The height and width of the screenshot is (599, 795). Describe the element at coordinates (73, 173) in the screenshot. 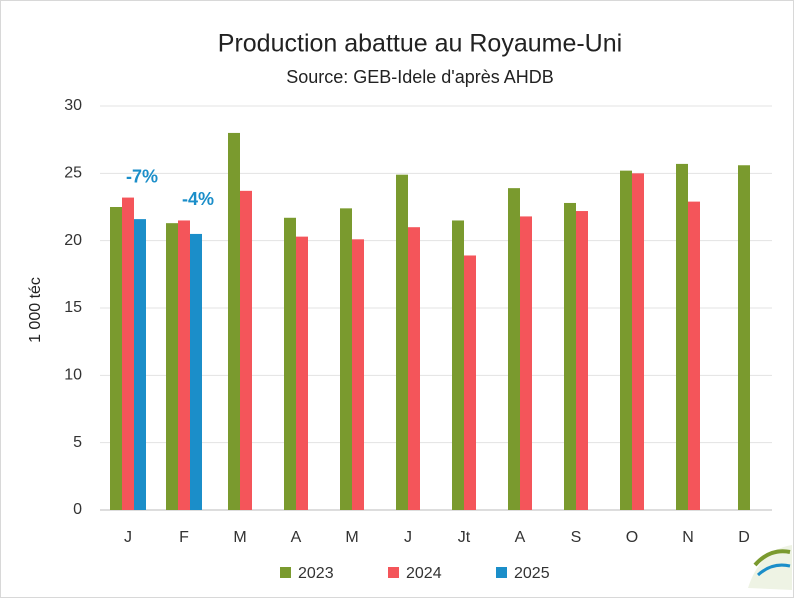

I see `y-tick-label: 25` at that location.